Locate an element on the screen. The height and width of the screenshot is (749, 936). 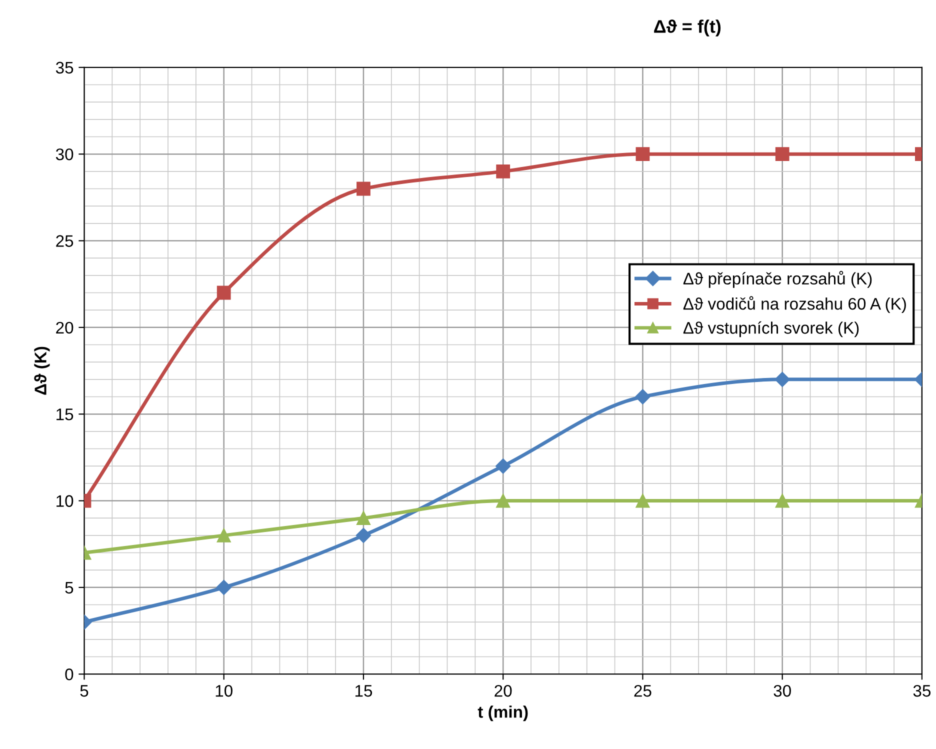
y-tick-label: 35 is located at coordinates (65, 68).